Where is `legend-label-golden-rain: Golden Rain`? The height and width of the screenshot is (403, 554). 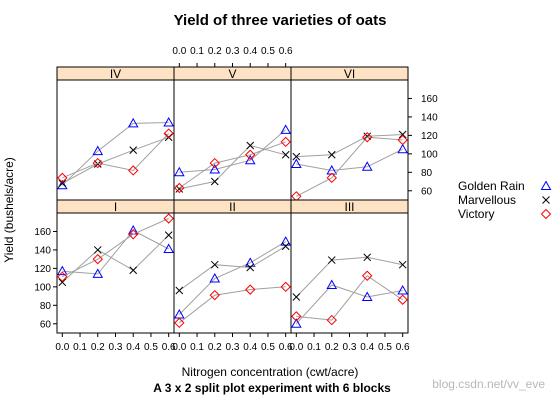 legend-label-golden-rain: Golden Rain is located at coordinates (491, 186).